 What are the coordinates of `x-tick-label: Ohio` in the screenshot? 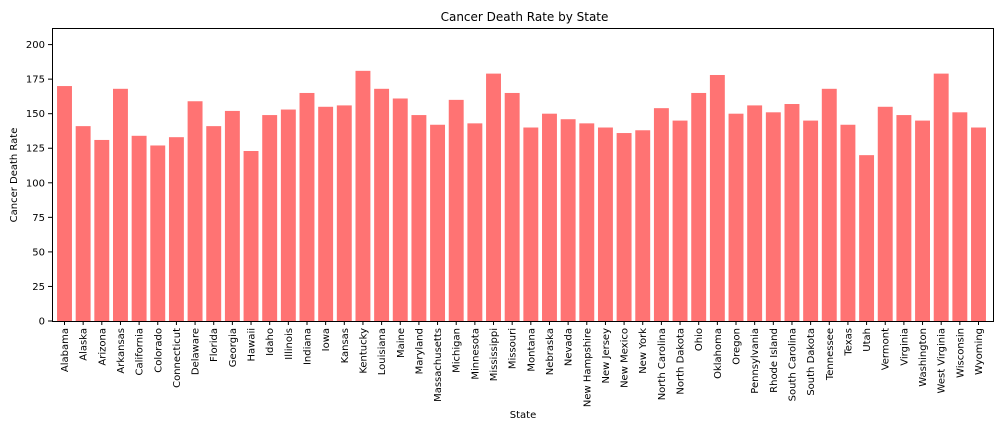 It's located at (699, 339).